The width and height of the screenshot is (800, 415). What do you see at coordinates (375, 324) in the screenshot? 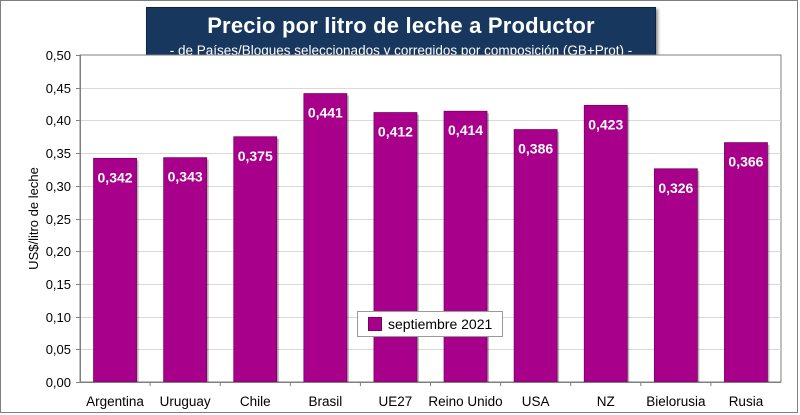
I see `legend-swatch` at bounding box center [375, 324].